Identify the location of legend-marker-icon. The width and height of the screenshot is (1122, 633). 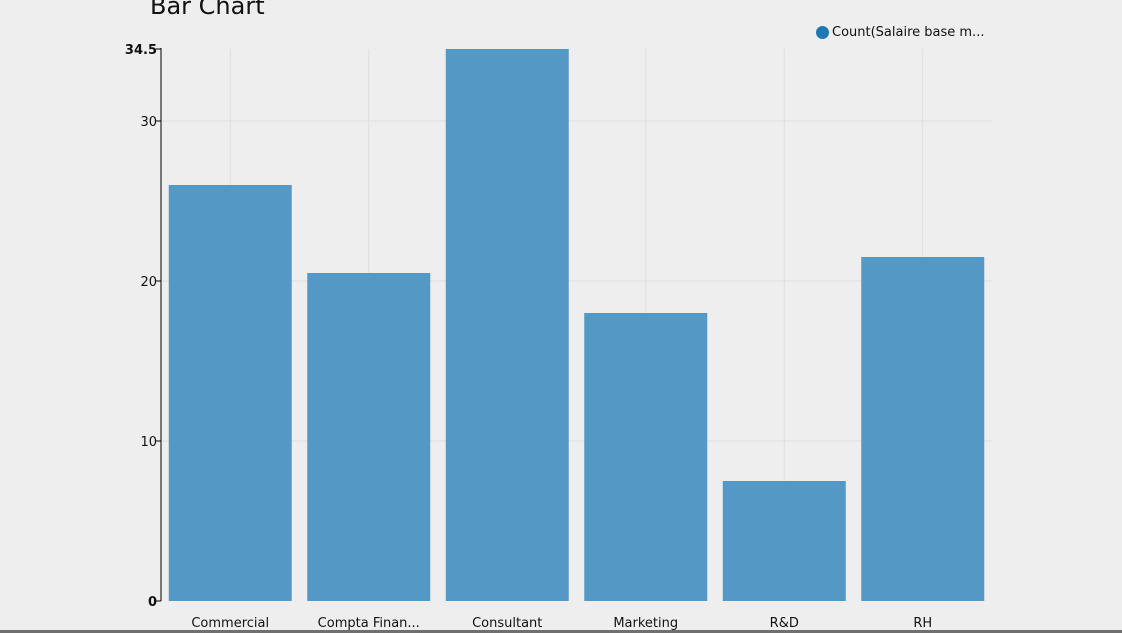
(822, 32).